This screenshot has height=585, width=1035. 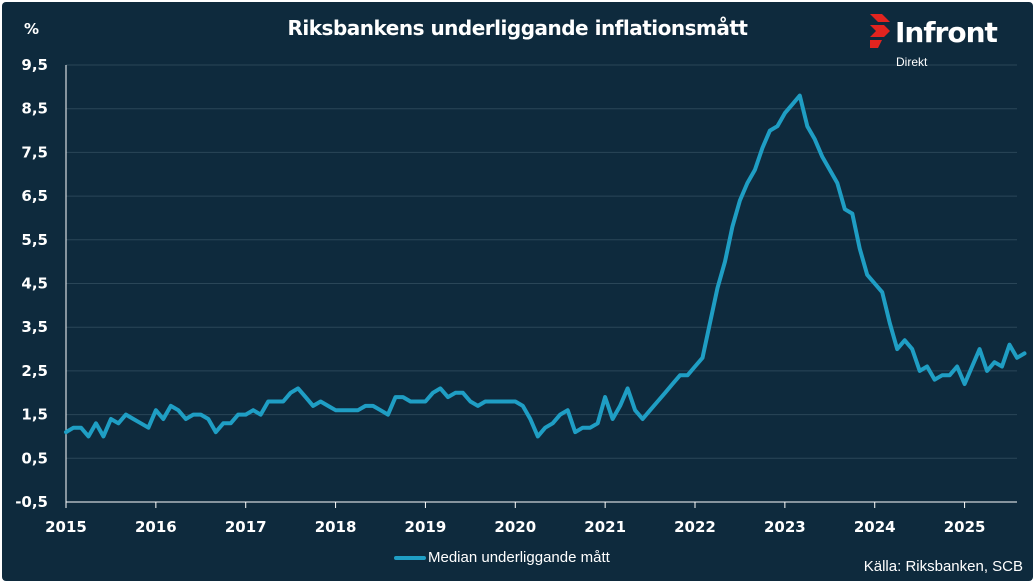 I want to click on chart-title: Riksbankens underliggande inflationsmått, so click(x=518, y=28).